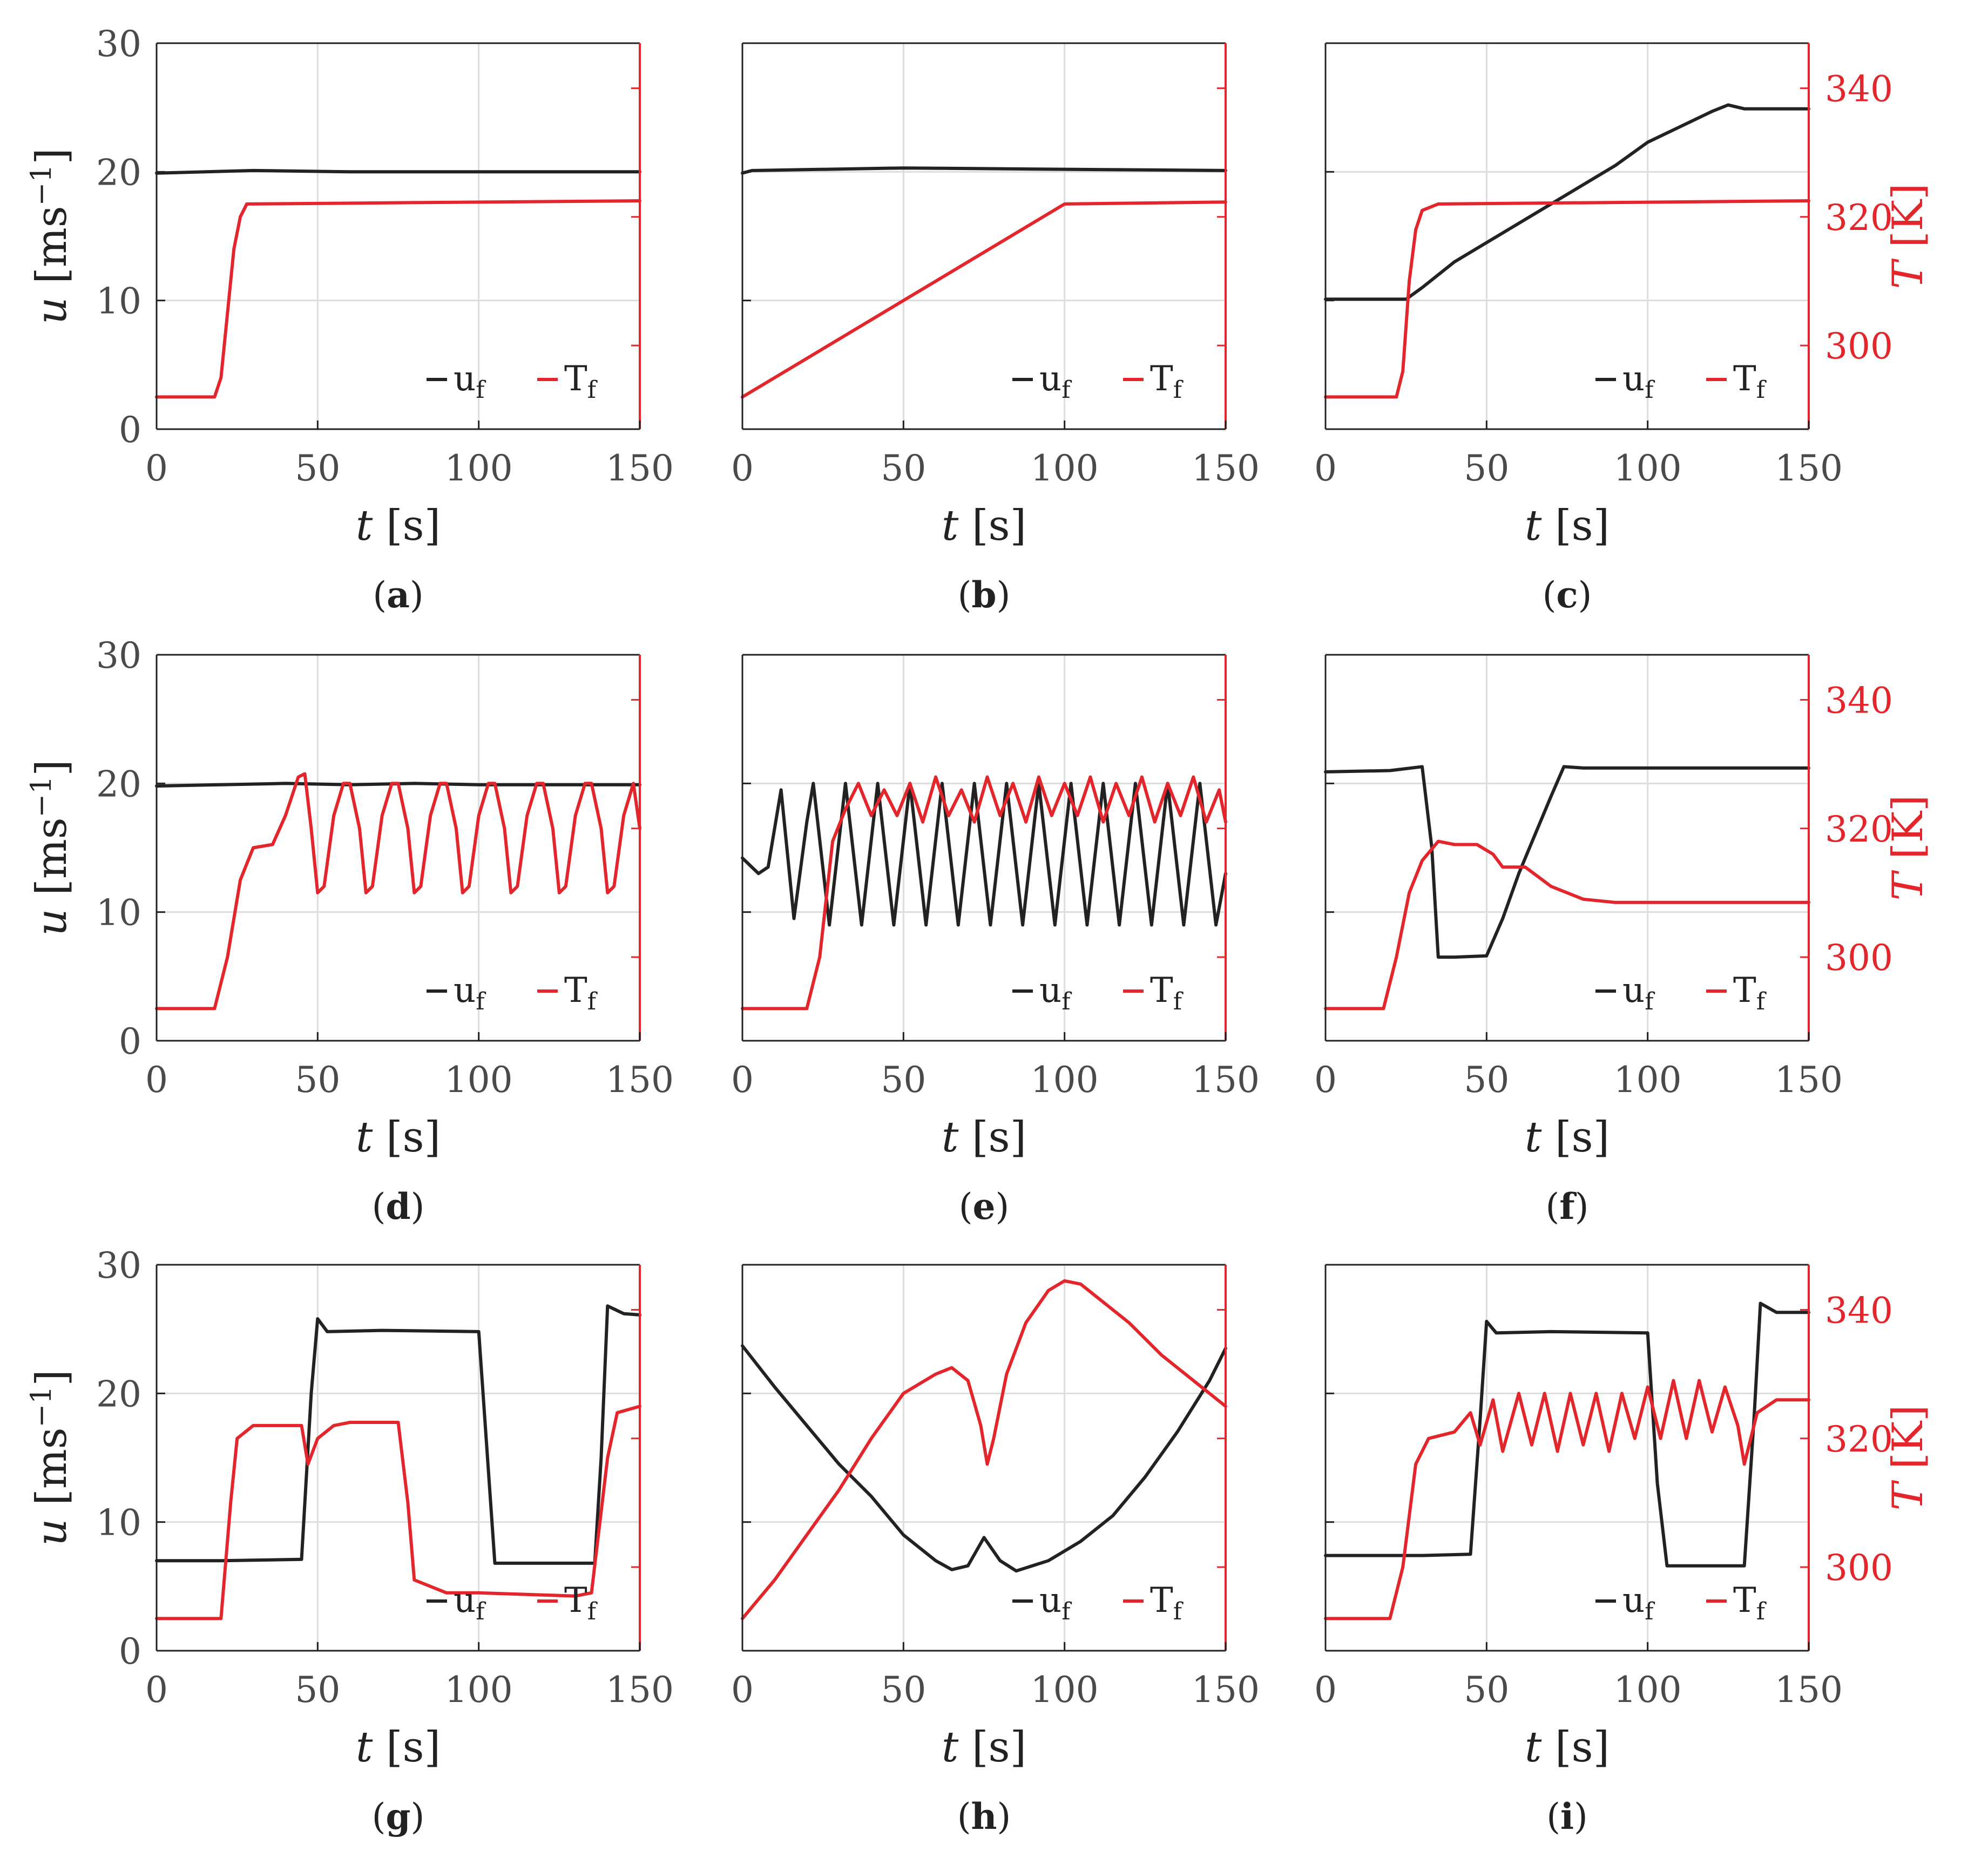 The width and height of the screenshot is (1988, 1858). I want to click on panel-caption: (a), so click(398, 595).